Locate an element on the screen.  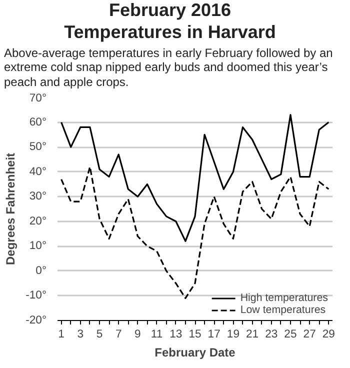
x-axis-title: February Date is located at coordinates (195, 353).